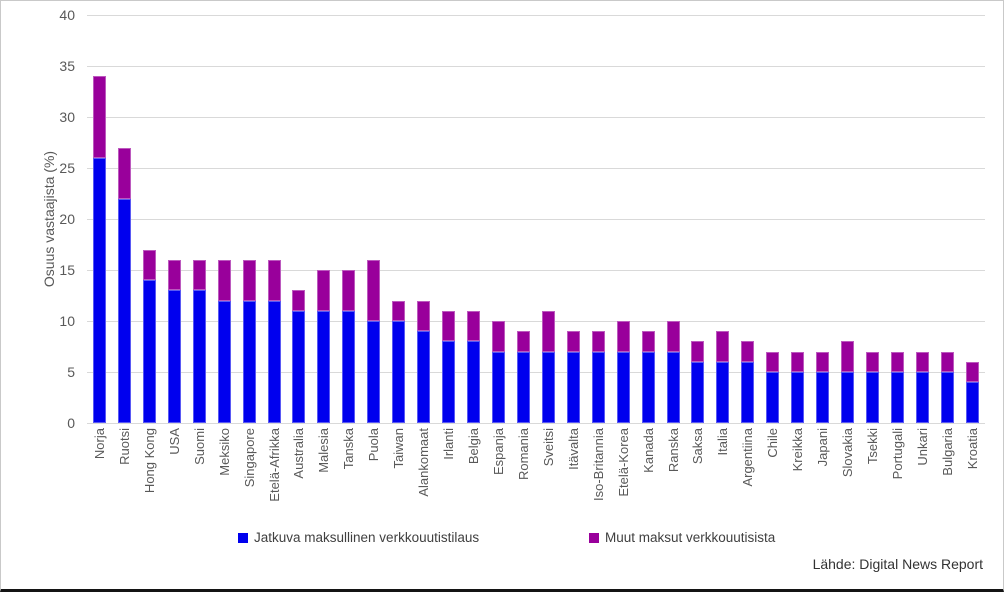  What do you see at coordinates (972, 474) in the screenshot?
I see `x-label-kroatia: Kroatia` at bounding box center [972, 474].